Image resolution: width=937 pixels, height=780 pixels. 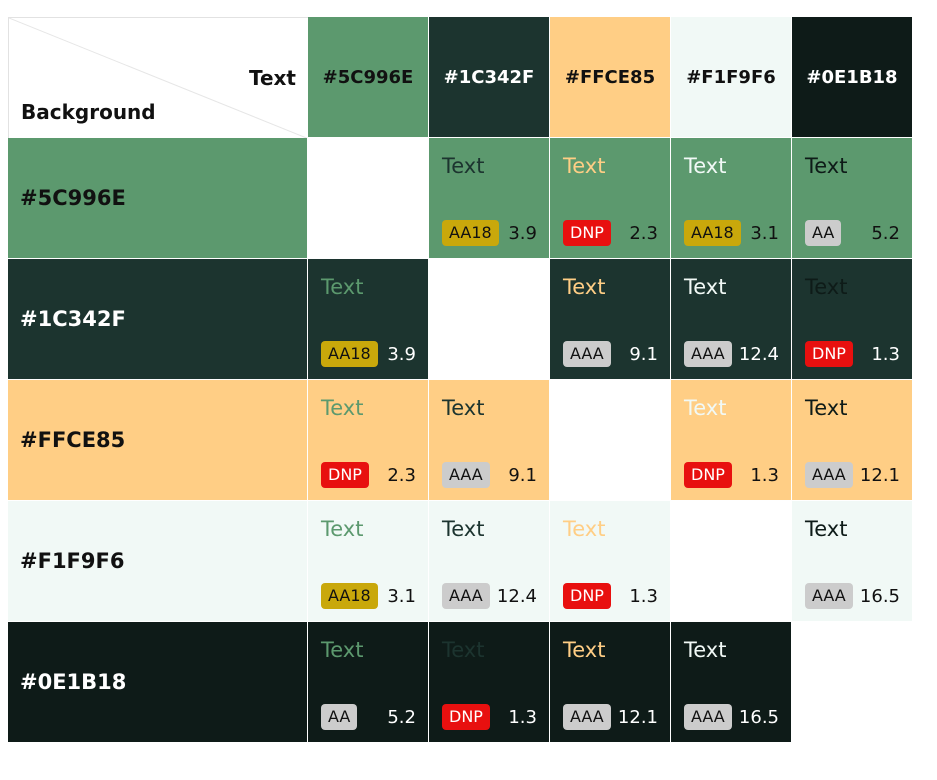 What do you see at coordinates (158, 682) in the screenshot?
I see `row-header: #0E1B18` at bounding box center [158, 682].